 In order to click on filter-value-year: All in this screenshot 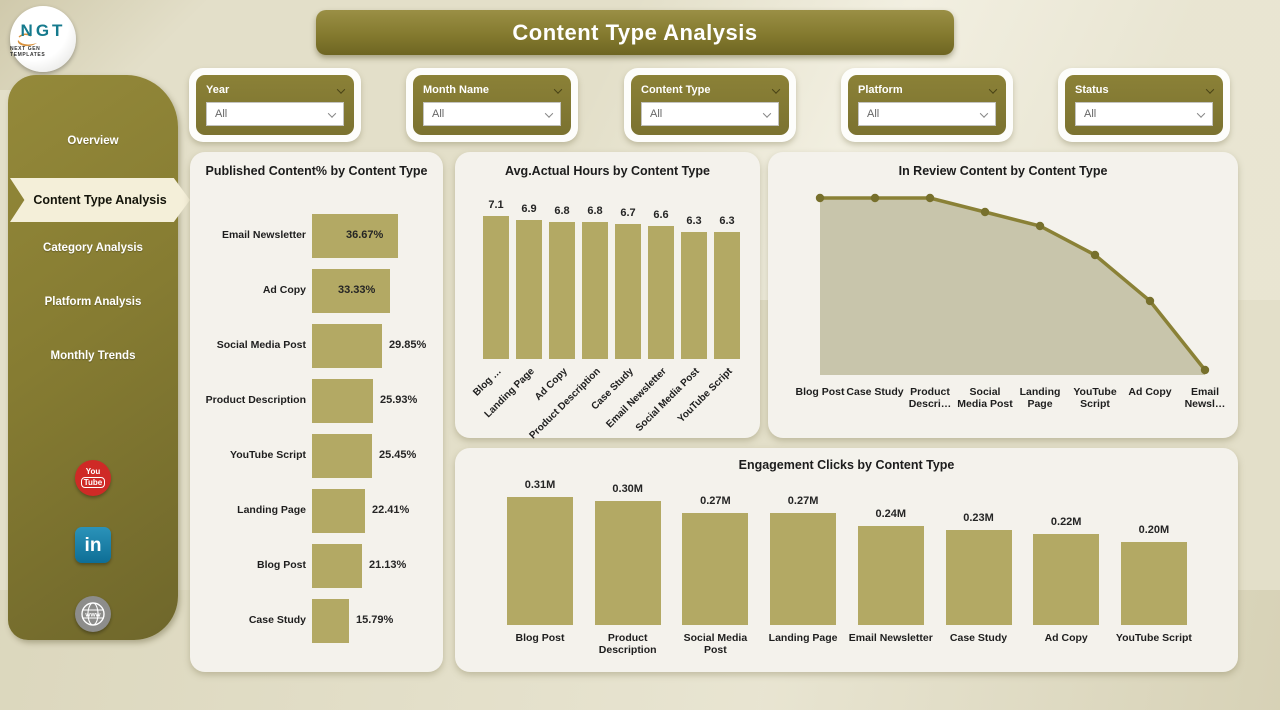, I will do `click(221, 114)`.